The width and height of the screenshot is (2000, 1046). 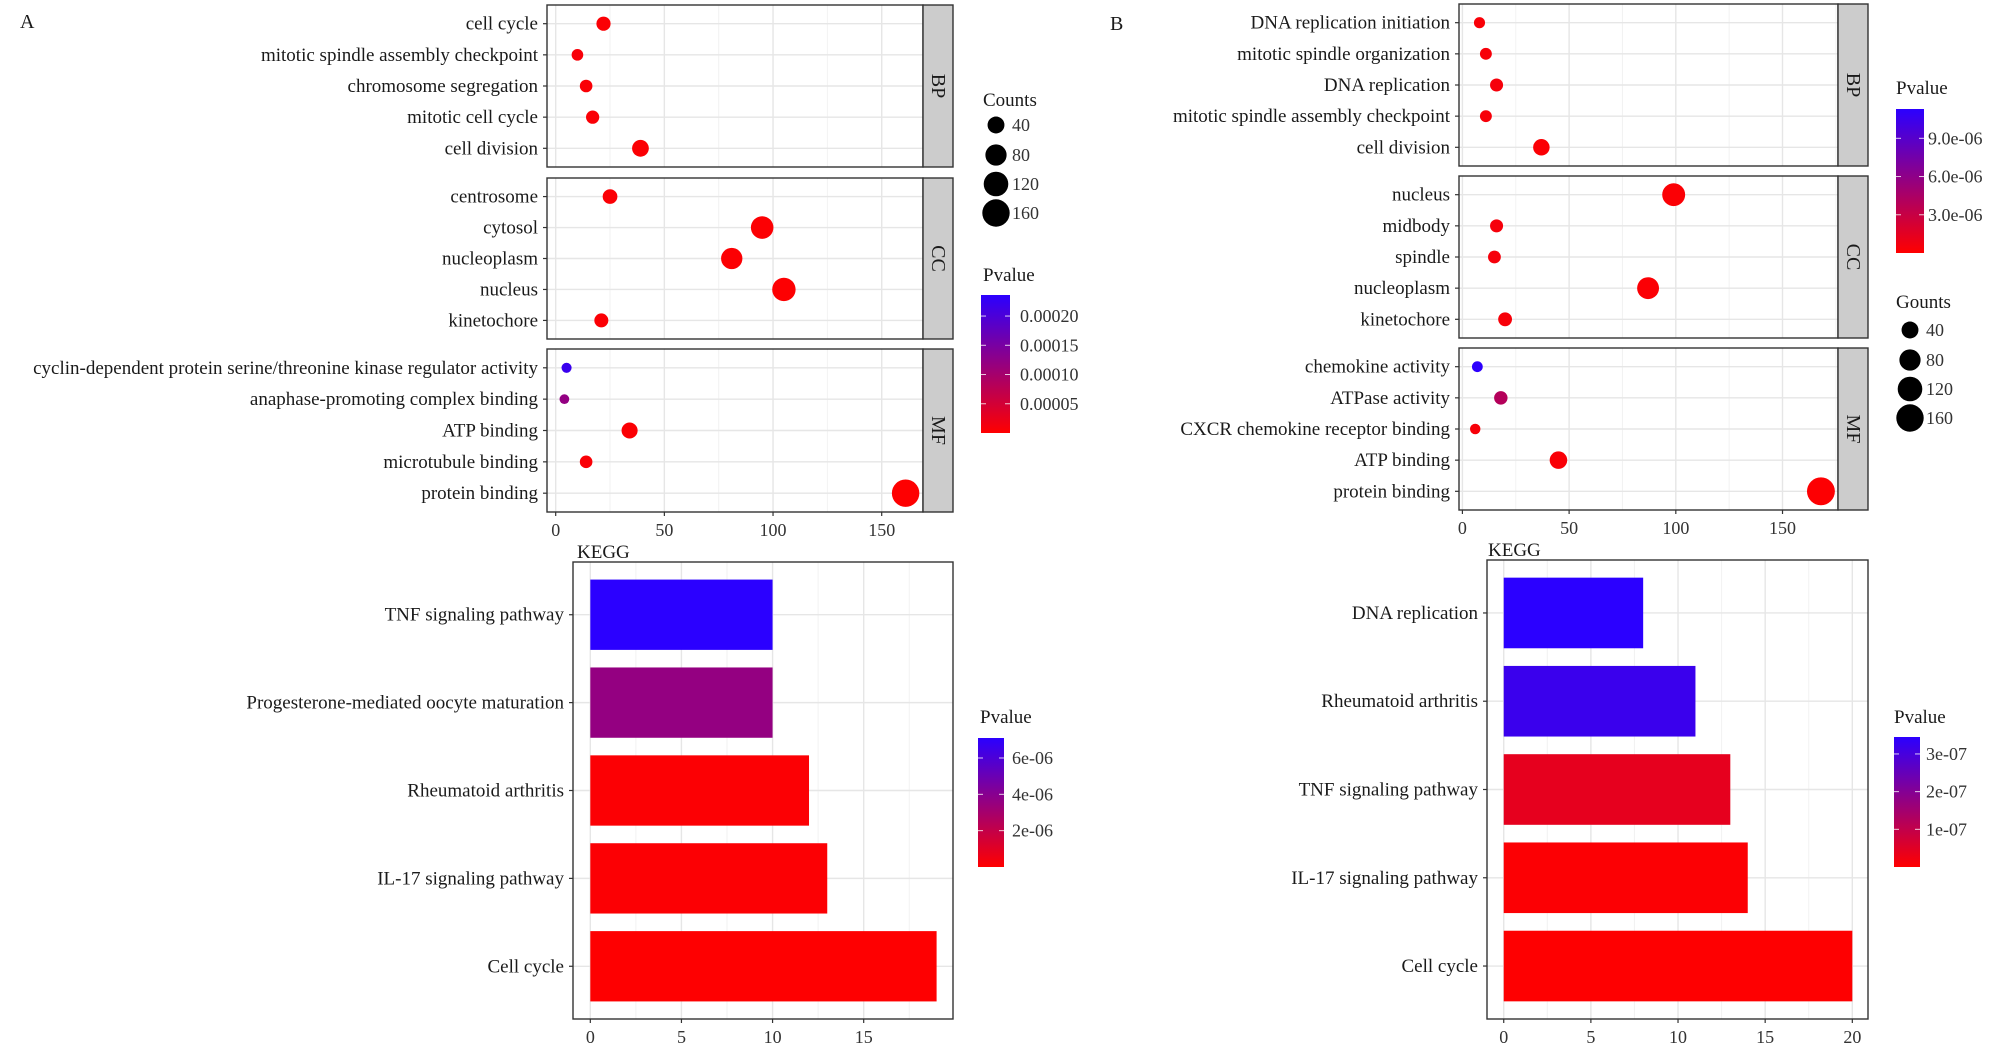 What do you see at coordinates (1351, 23) in the screenshot?
I see `term-label: DNA replication initiation` at bounding box center [1351, 23].